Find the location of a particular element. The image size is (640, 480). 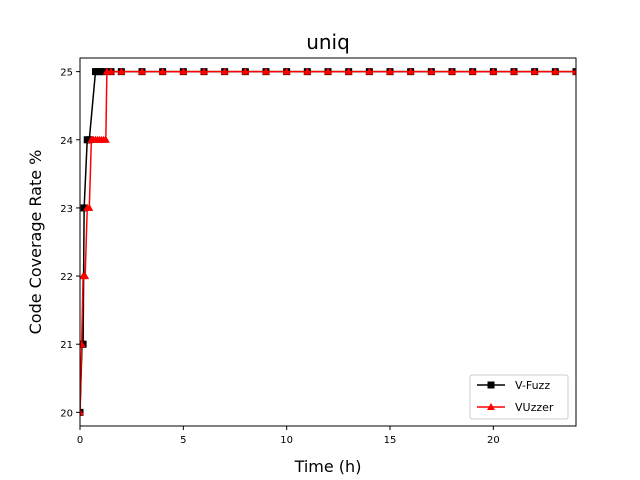

y-tick-label: 21 is located at coordinates (66, 345).